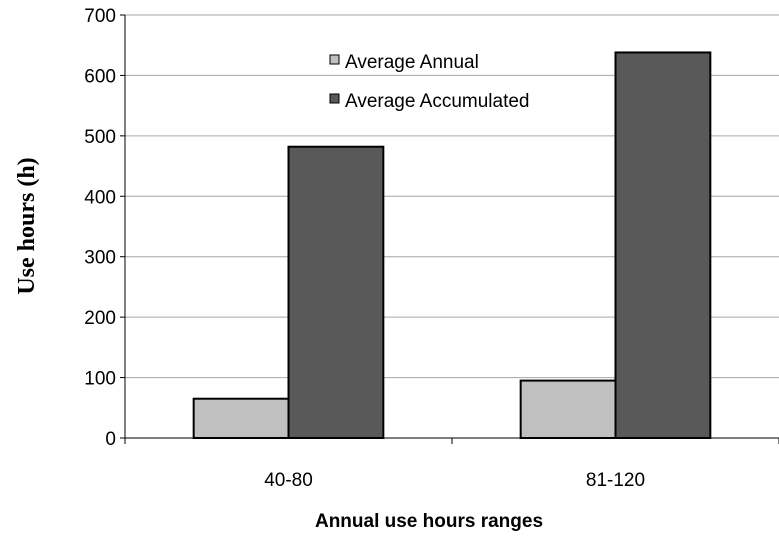 This screenshot has width=779, height=540. What do you see at coordinates (429, 82) in the screenshot?
I see `legend: Average Annual Average Accumulated` at bounding box center [429, 82].